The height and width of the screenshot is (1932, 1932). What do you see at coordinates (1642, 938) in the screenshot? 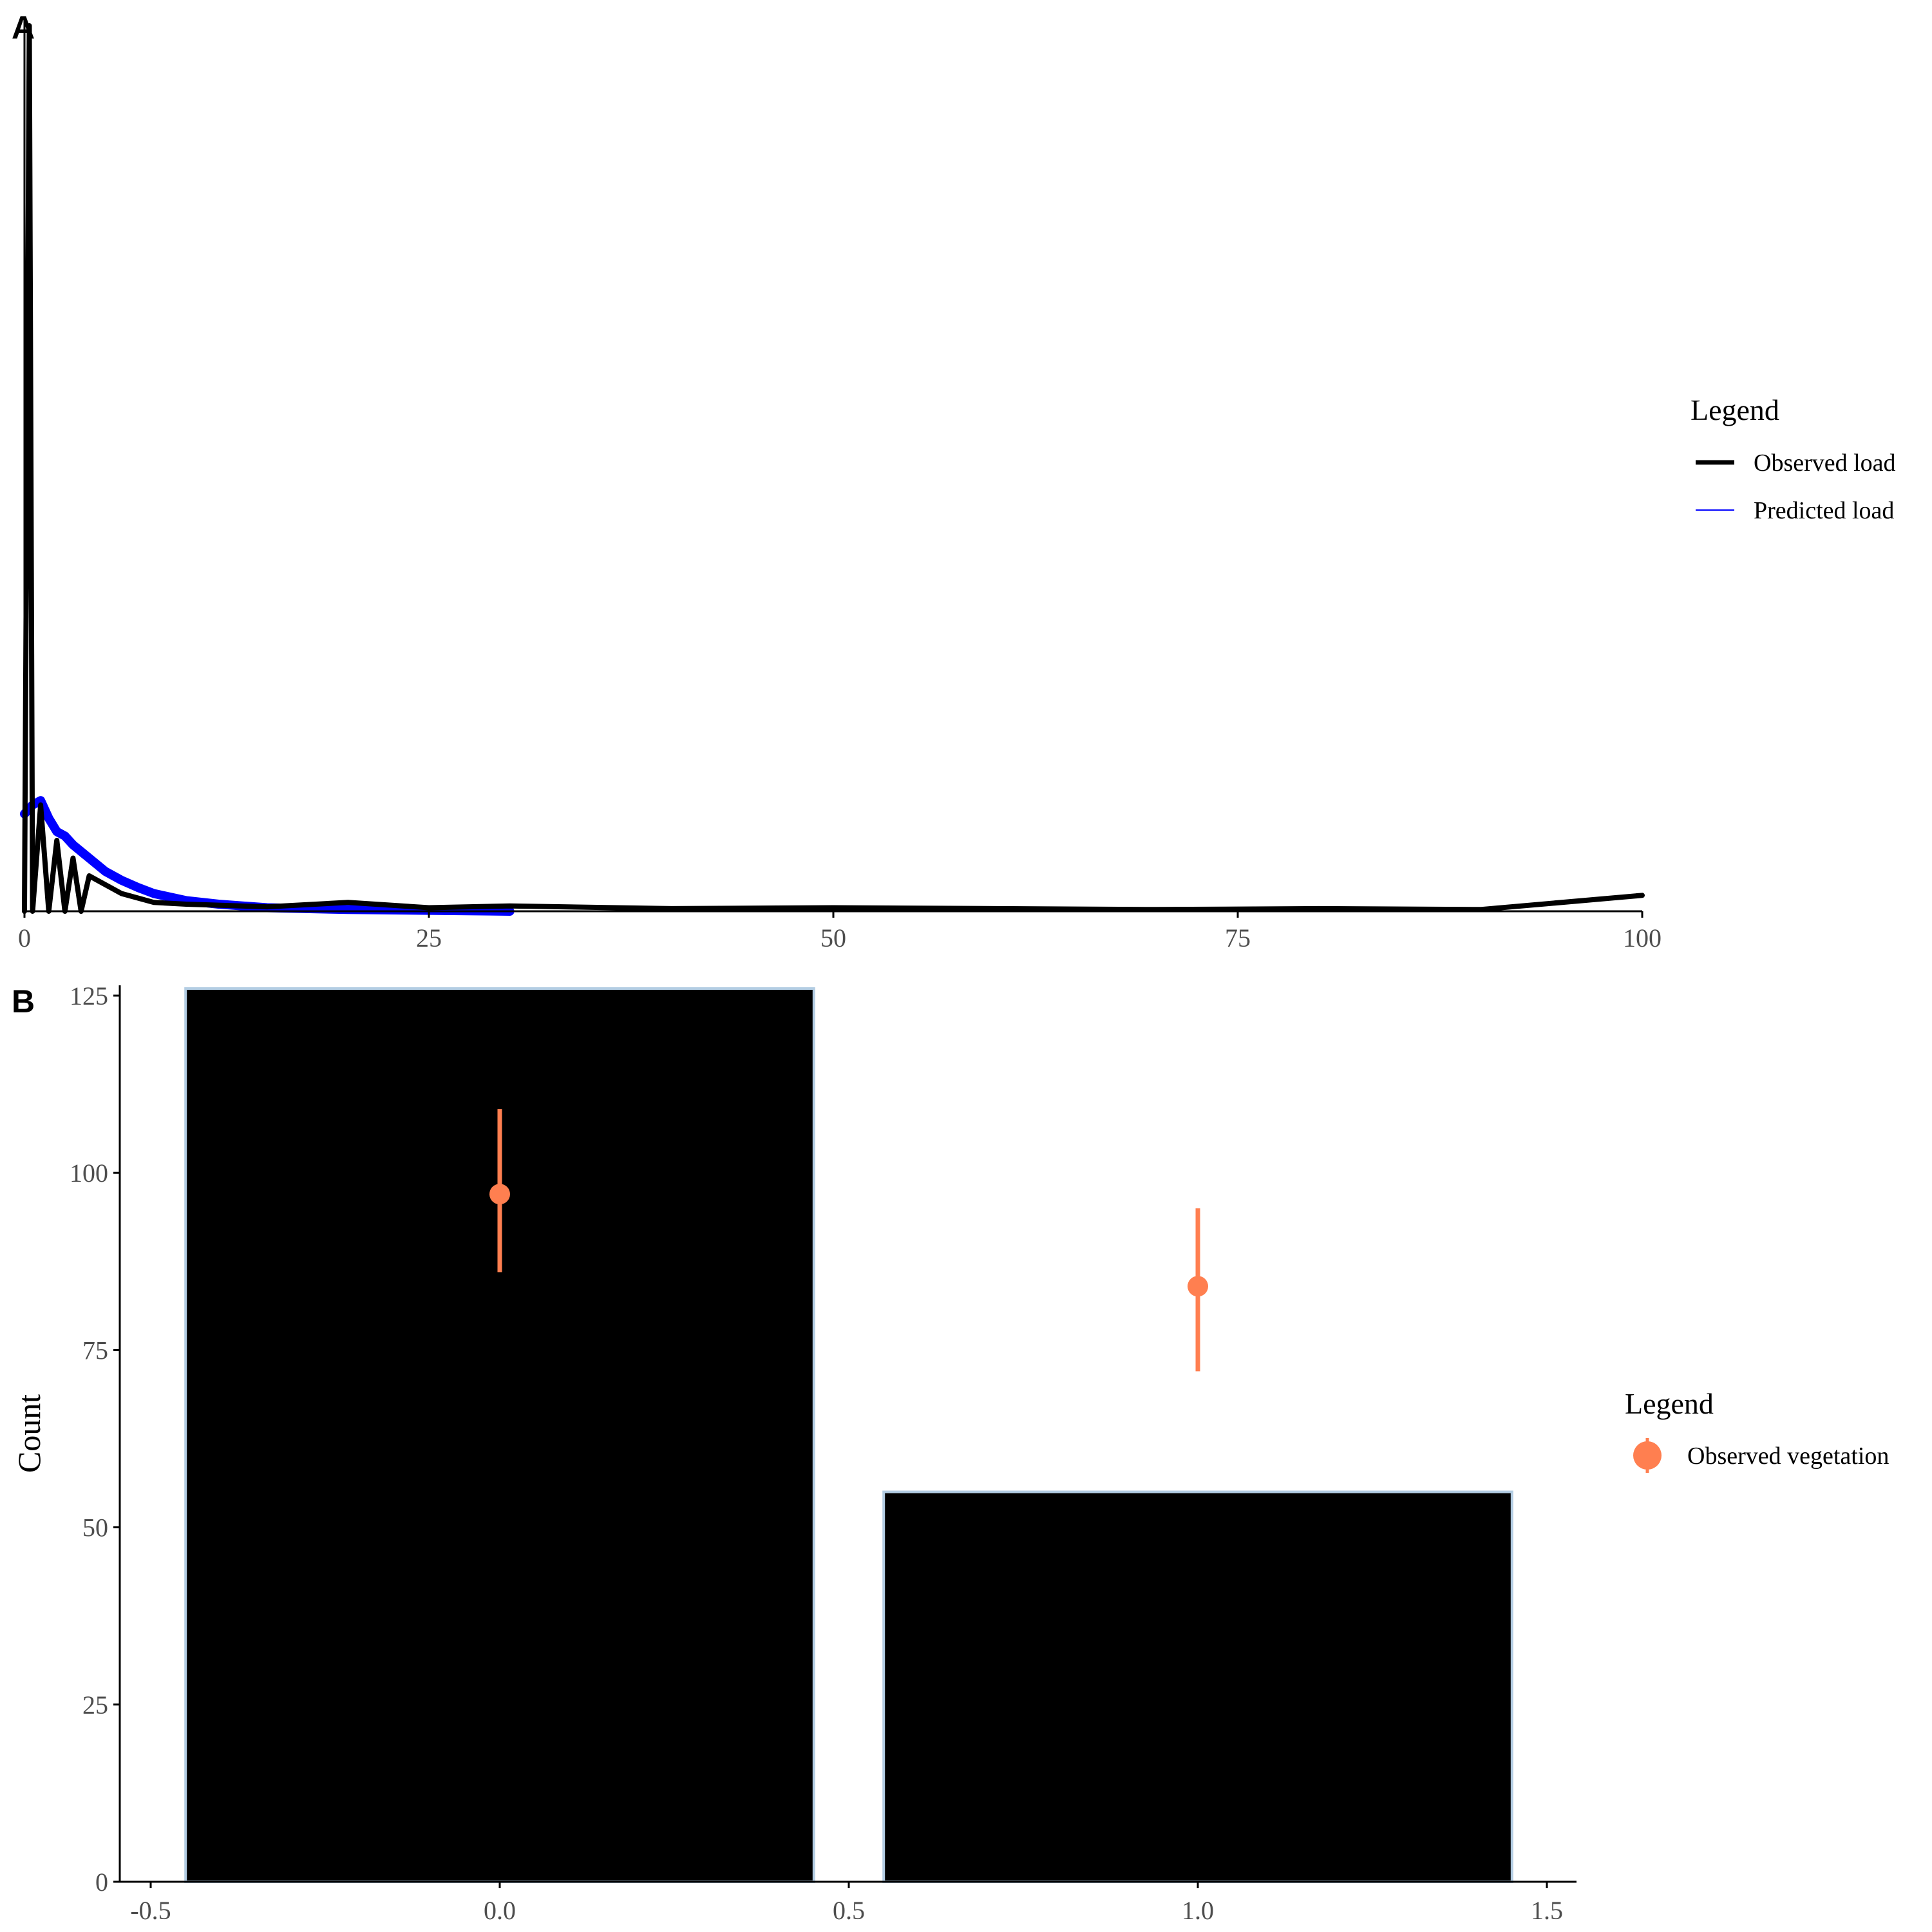
I see `panel-a-x-tick-label: 100` at bounding box center [1642, 938].